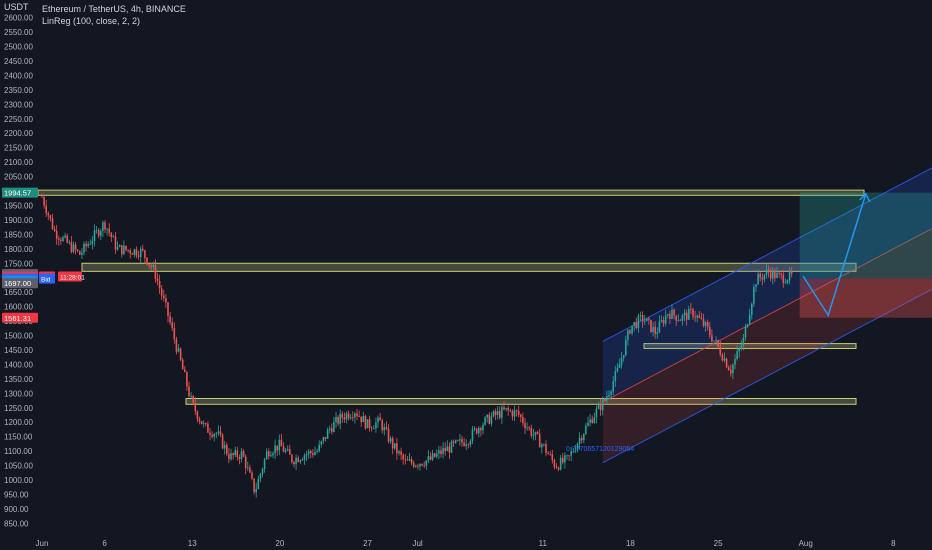  Describe the element at coordinates (417, 543) in the screenshot. I see `time-tick: Jul` at that location.